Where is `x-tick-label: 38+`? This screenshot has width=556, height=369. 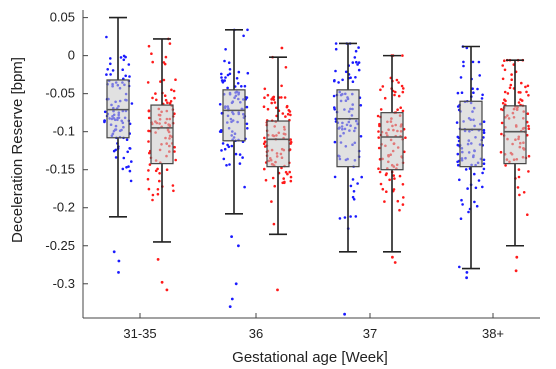
x-tick-label: 38+ is located at coordinates (493, 333).